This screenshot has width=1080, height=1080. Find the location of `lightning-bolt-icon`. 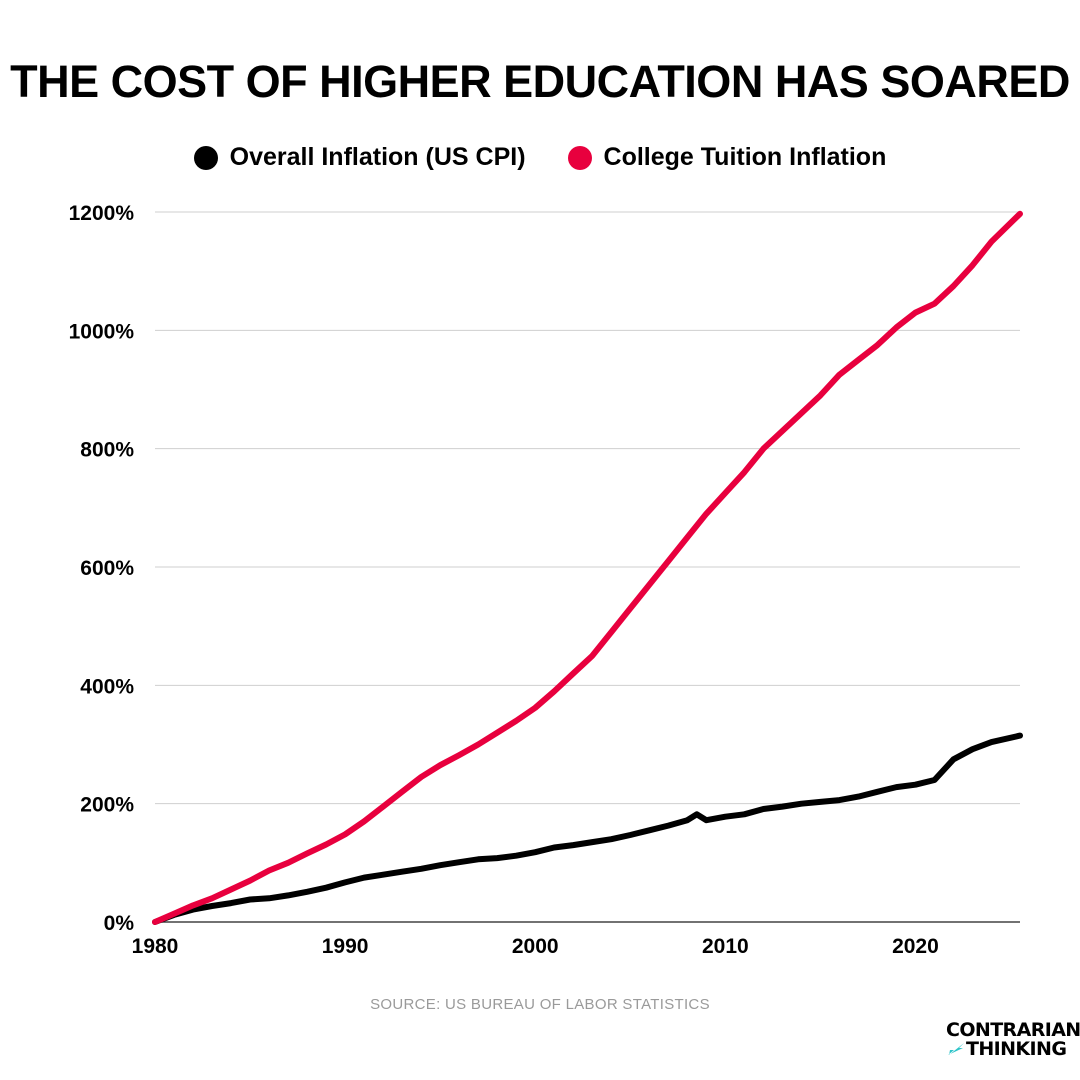

lightning-bolt-icon is located at coordinates (956, 1049).